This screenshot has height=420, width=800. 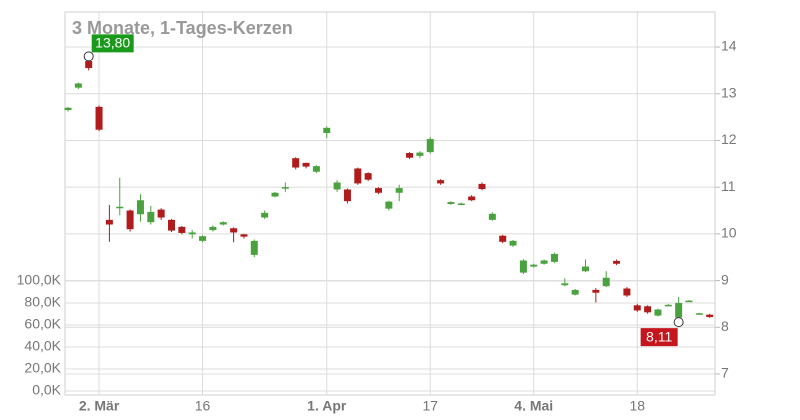 What do you see at coordinates (430, 406) in the screenshot?
I see `x-tick-label: 17` at bounding box center [430, 406].